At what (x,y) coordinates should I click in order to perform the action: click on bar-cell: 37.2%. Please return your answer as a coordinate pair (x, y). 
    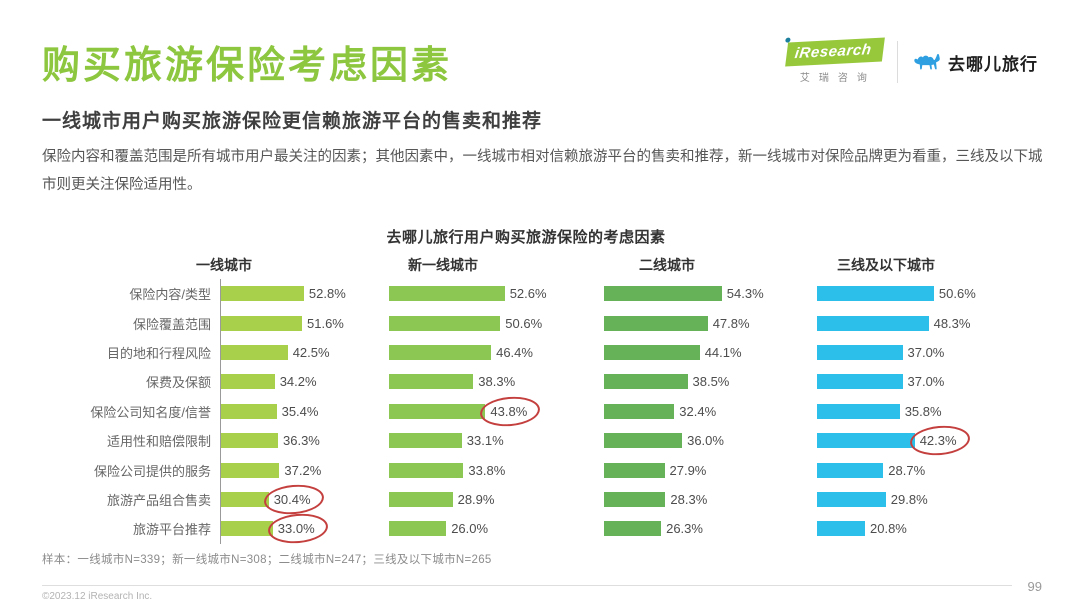
    Looking at the image, I should click on (304, 470).